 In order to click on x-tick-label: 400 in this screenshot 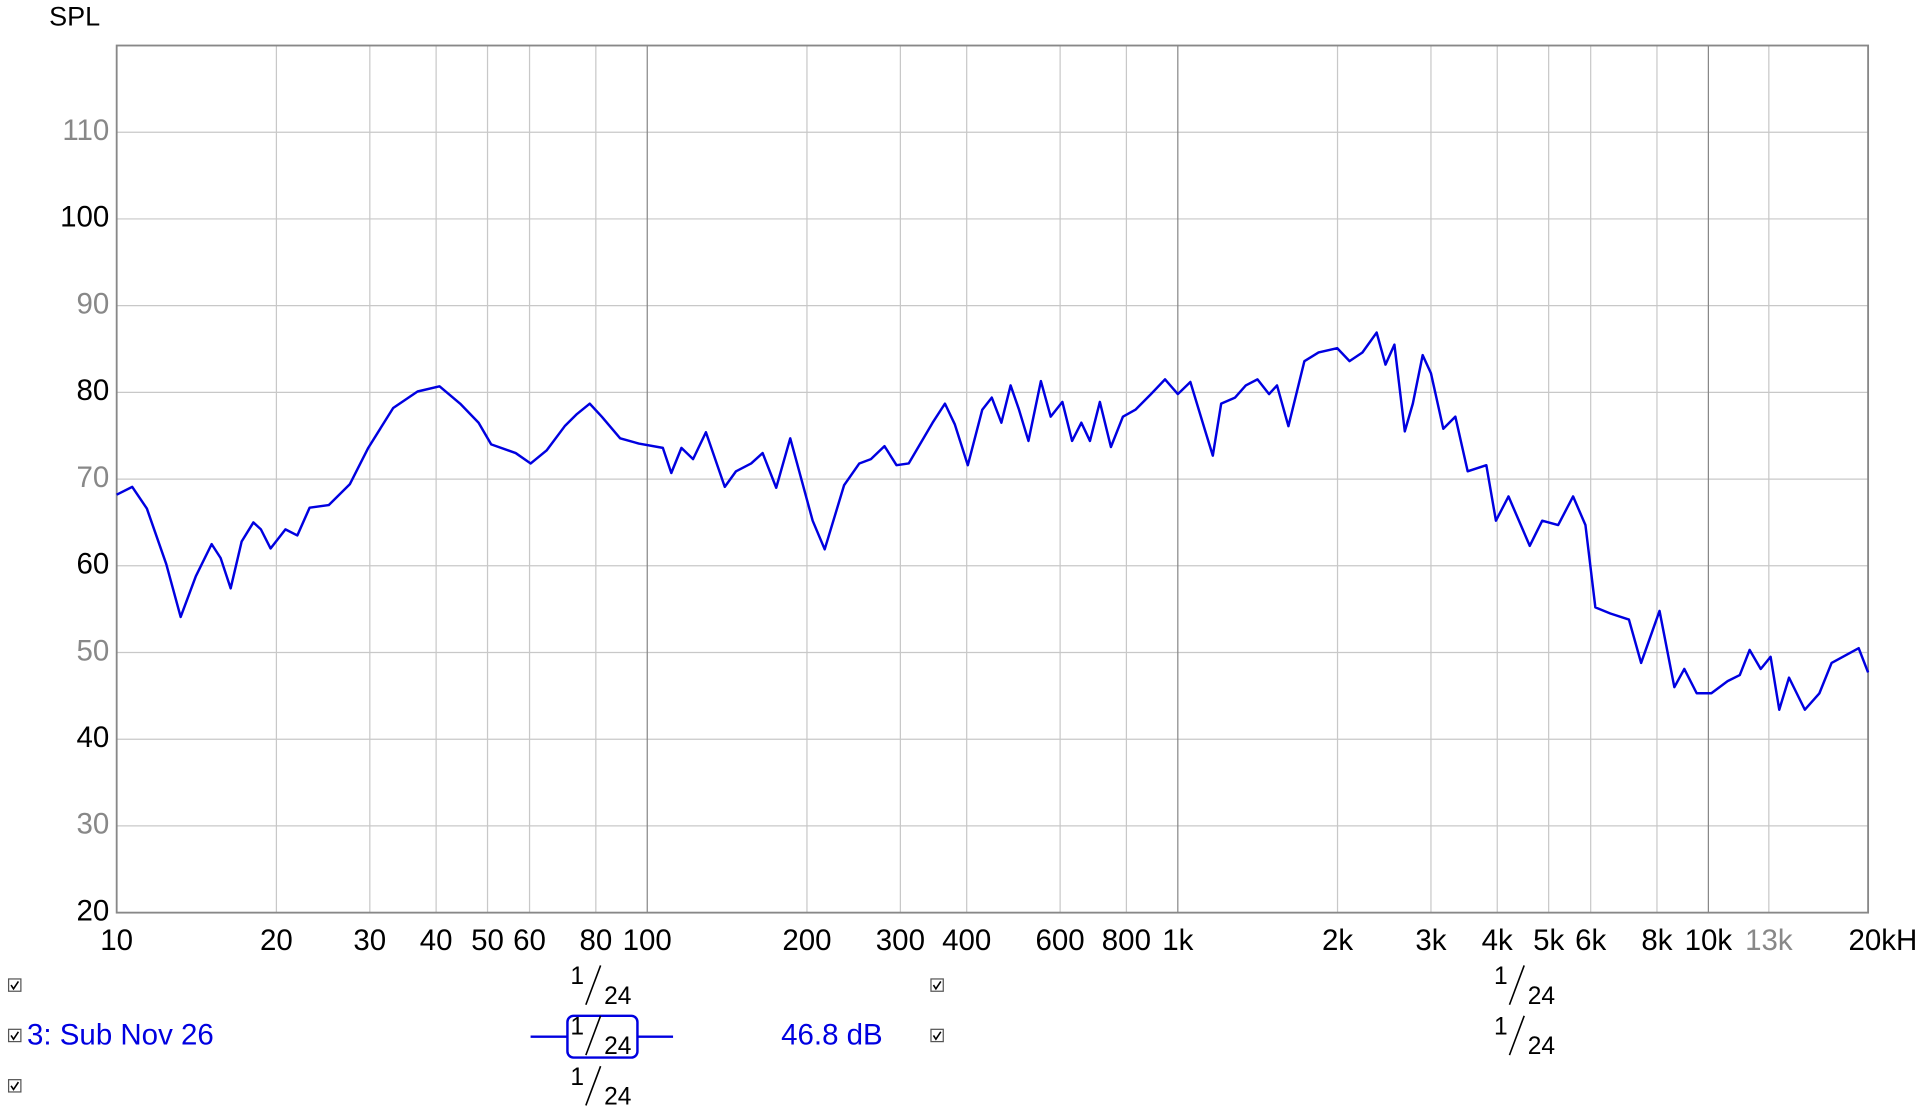, I will do `click(966, 940)`.